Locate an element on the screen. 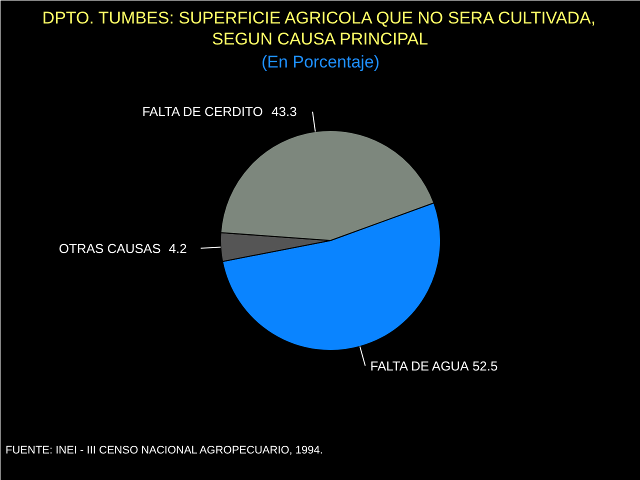  slice-label: OTRAS CAUSAS is located at coordinates (110, 248).